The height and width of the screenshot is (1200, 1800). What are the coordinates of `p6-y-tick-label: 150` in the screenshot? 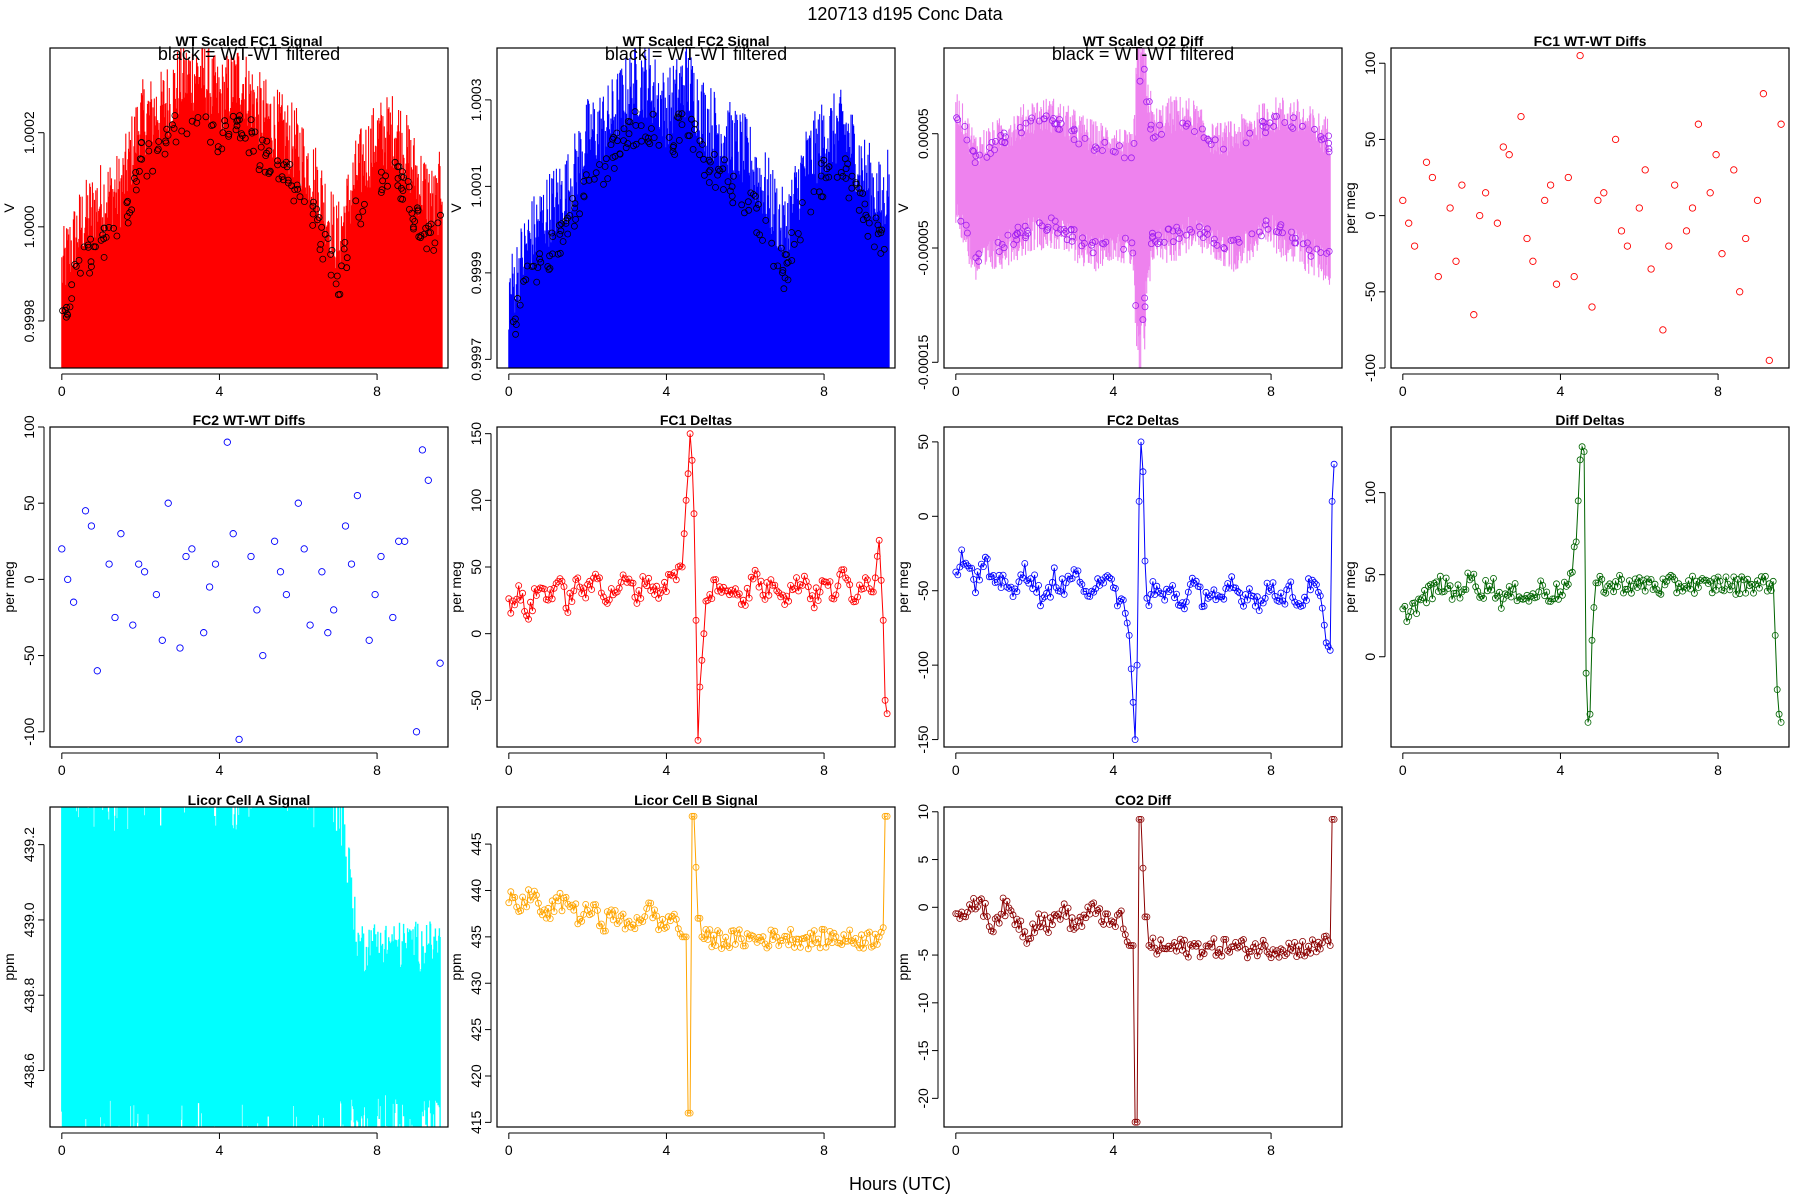 It's located at (476, 434).